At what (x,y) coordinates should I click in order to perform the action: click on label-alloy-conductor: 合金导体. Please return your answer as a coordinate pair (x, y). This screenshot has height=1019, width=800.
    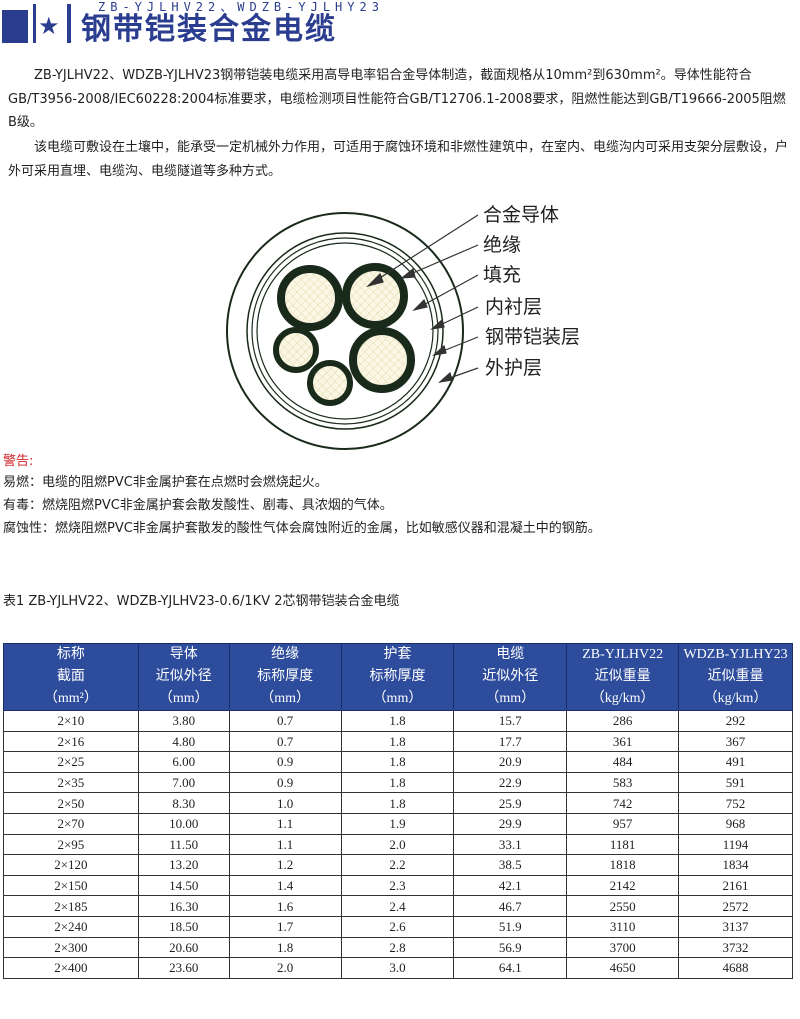
    Looking at the image, I should click on (521, 215).